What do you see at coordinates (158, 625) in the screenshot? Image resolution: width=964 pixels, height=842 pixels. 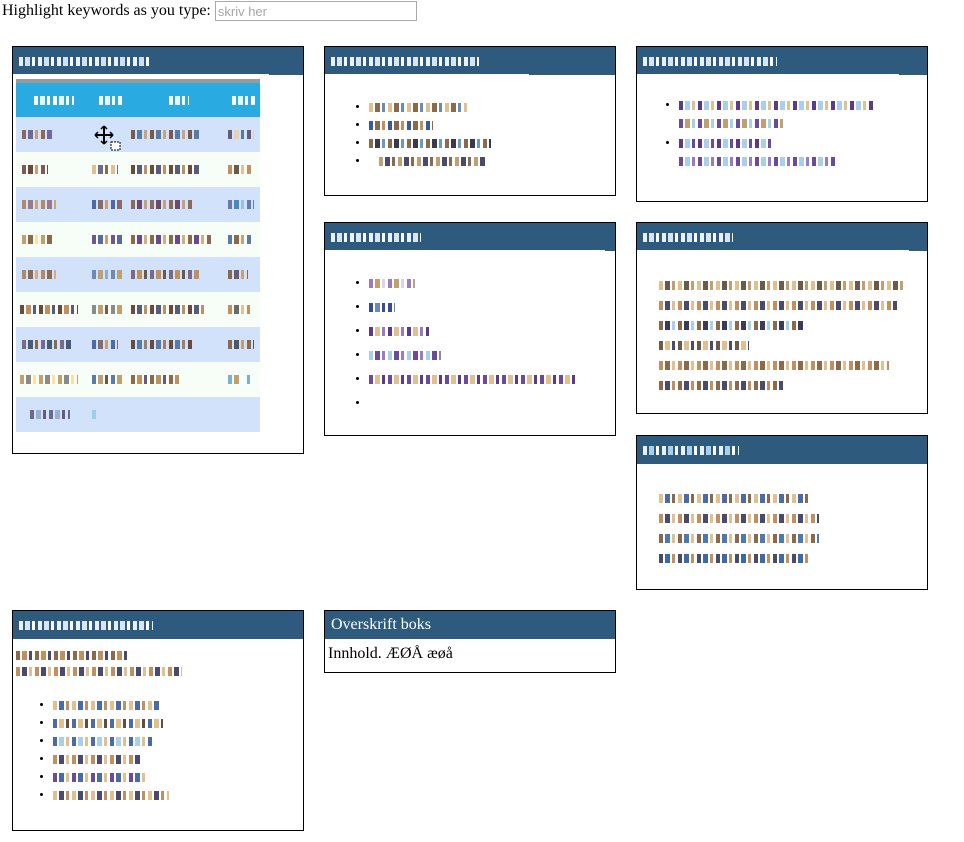 I see `list-box-3-title` at bounding box center [158, 625].